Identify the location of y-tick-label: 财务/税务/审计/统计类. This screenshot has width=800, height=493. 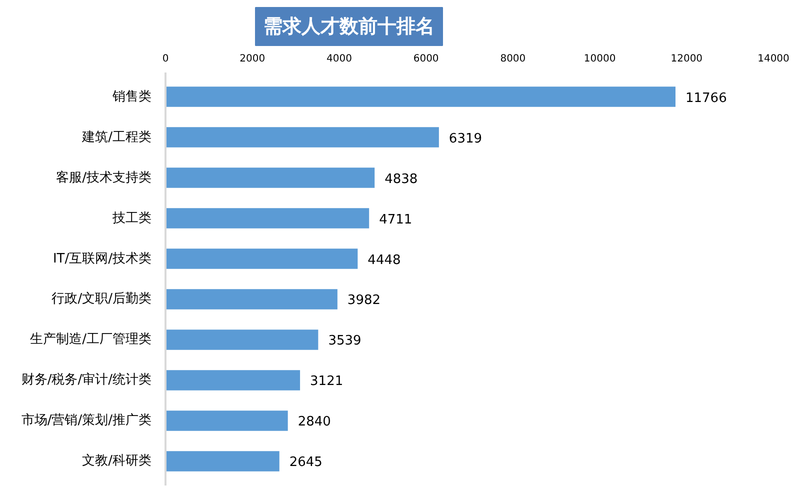
(86, 380).